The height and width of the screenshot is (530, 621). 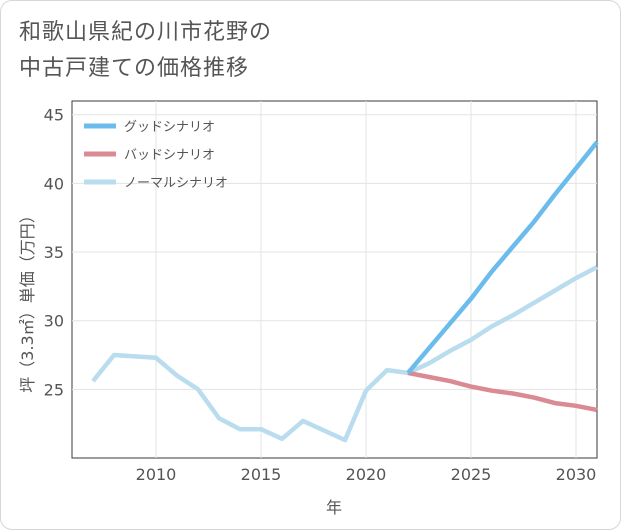 I want to click on chart-title: 和歌山県紀の川市花野の 中古戸建ての価格推移, so click(x=145, y=51).